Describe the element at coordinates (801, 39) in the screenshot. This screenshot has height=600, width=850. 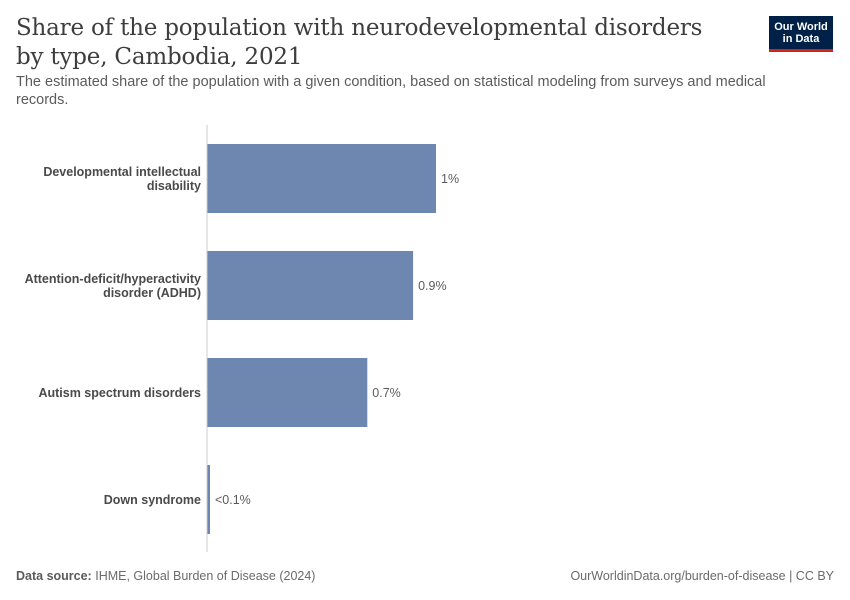
I see `logo-line-2: in Data` at that location.